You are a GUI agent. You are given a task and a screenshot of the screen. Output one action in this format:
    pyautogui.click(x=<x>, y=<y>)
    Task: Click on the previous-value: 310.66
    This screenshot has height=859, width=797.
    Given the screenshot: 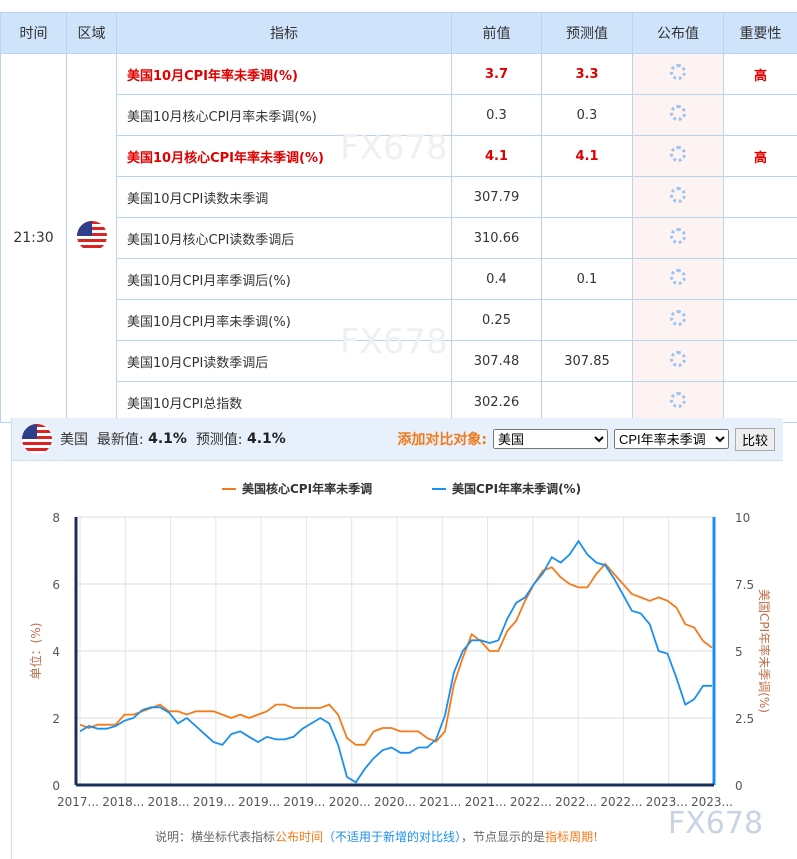 What is the action you would take?
    pyautogui.click(x=496, y=238)
    